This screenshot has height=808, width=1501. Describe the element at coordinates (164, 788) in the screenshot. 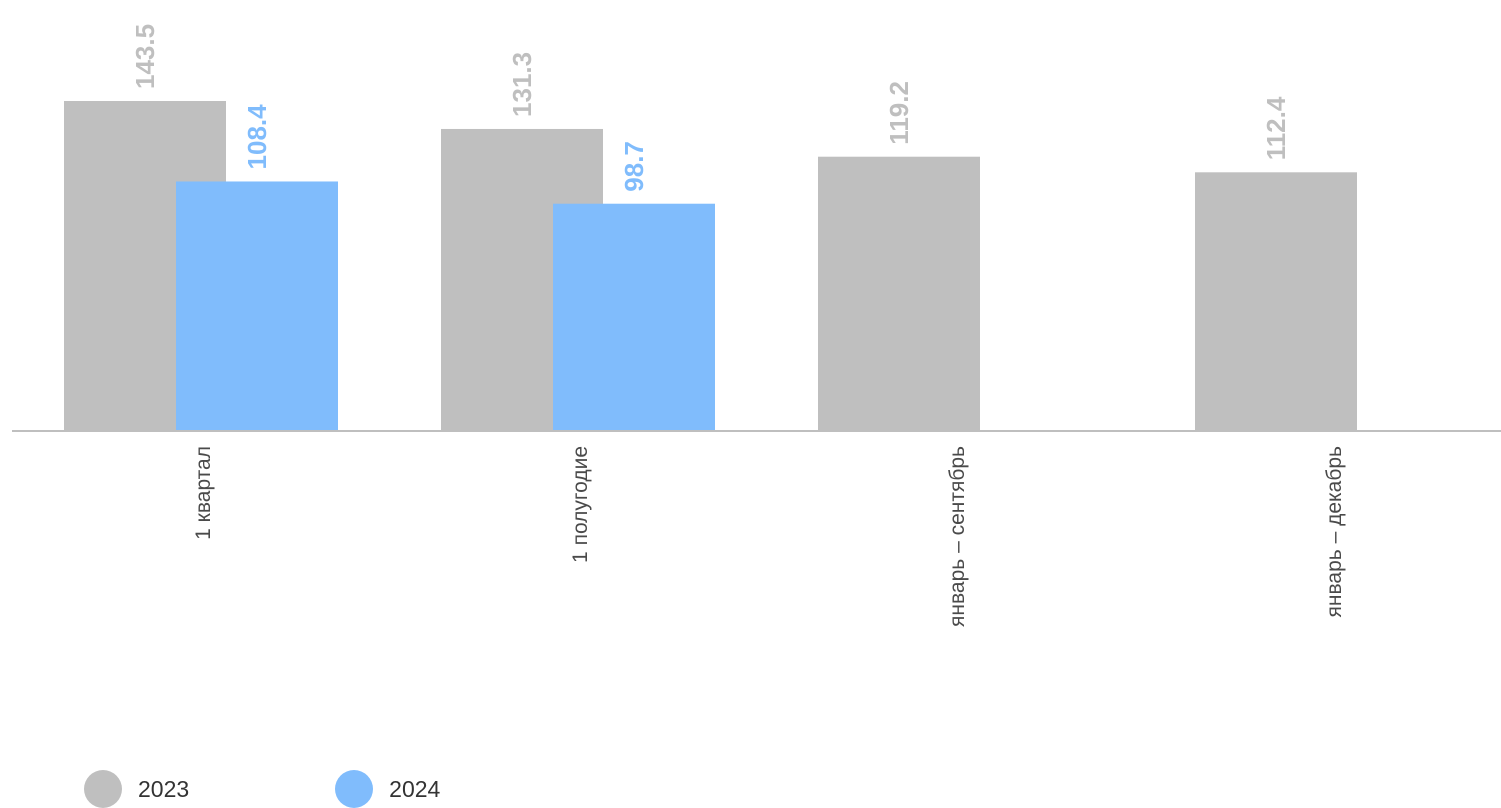

I see `legend-label-2023: 2023` at that location.